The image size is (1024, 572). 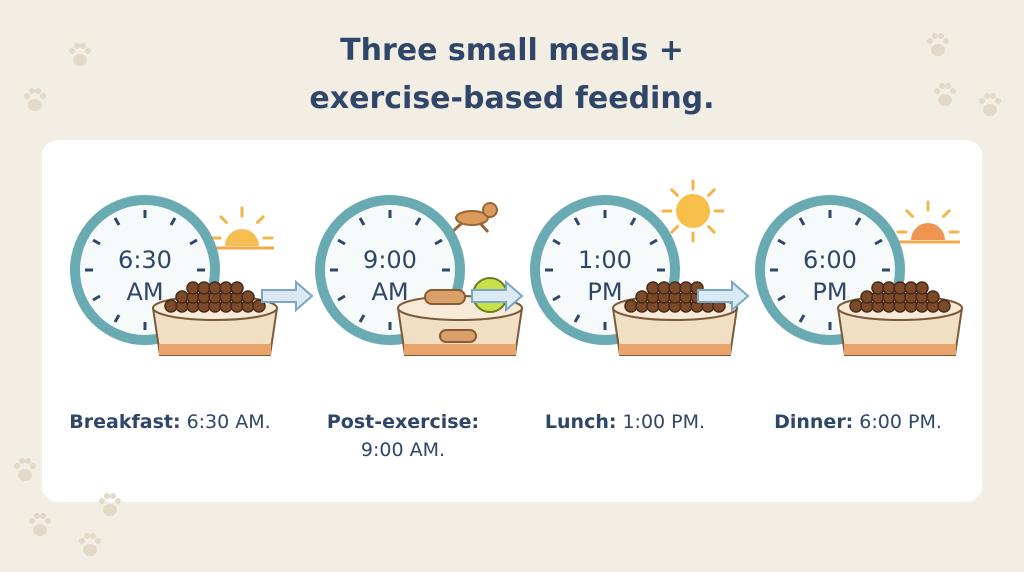 What do you see at coordinates (229, 422) in the screenshot?
I see `step-time: 6:30 AM.` at bounding box center [229, 422].